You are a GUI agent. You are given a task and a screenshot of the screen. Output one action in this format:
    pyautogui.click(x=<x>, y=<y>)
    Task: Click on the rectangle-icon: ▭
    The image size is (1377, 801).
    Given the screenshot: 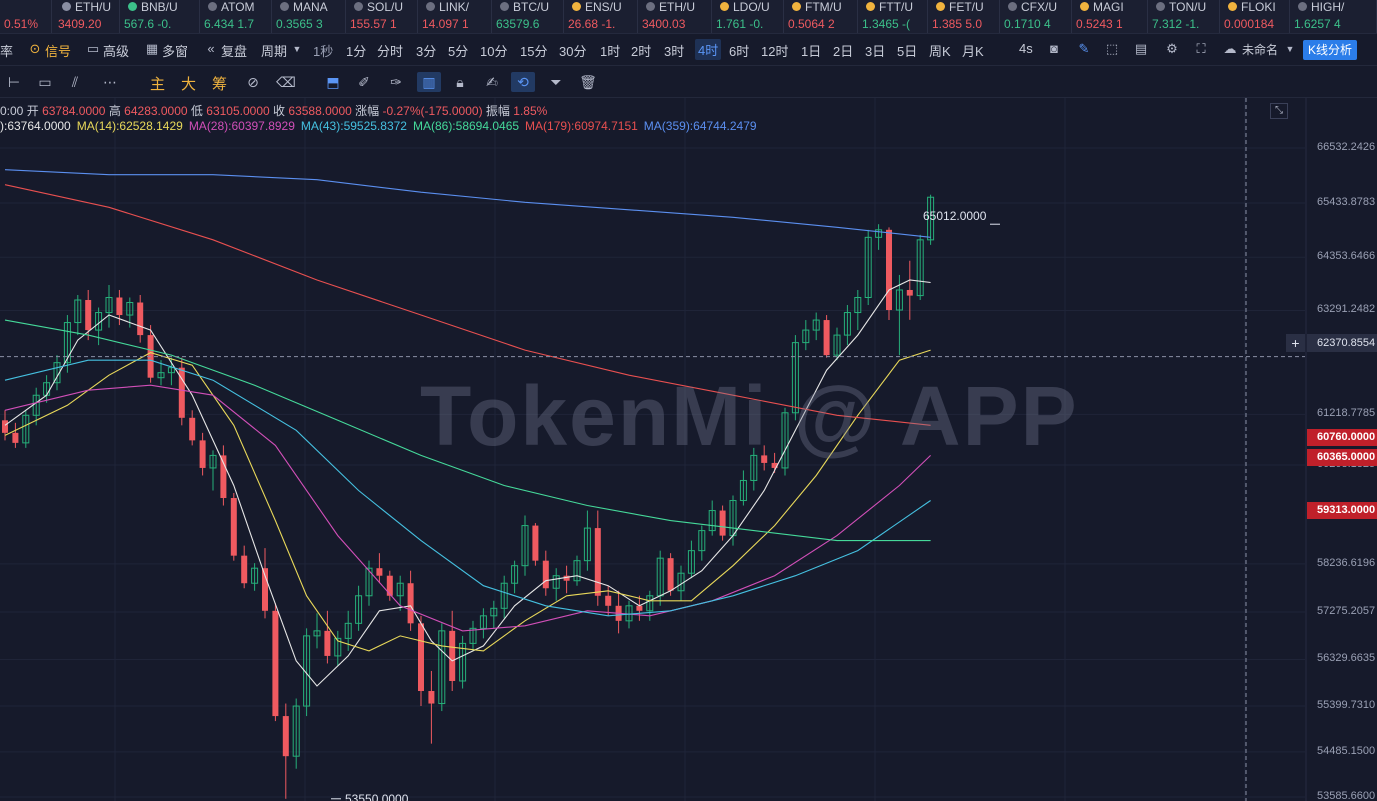 What is the action you would take?
    pyautogui.click(x=45, y=82)
    